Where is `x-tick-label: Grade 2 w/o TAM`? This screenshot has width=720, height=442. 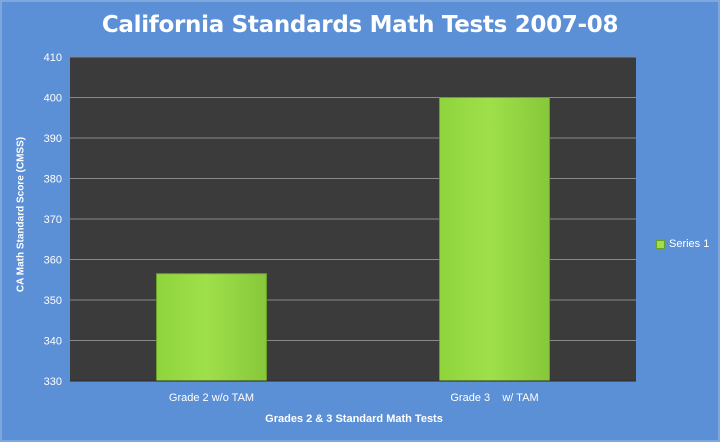 x-tick-label: Grade 2 w/o TAM is located at coordinates (211, 398).